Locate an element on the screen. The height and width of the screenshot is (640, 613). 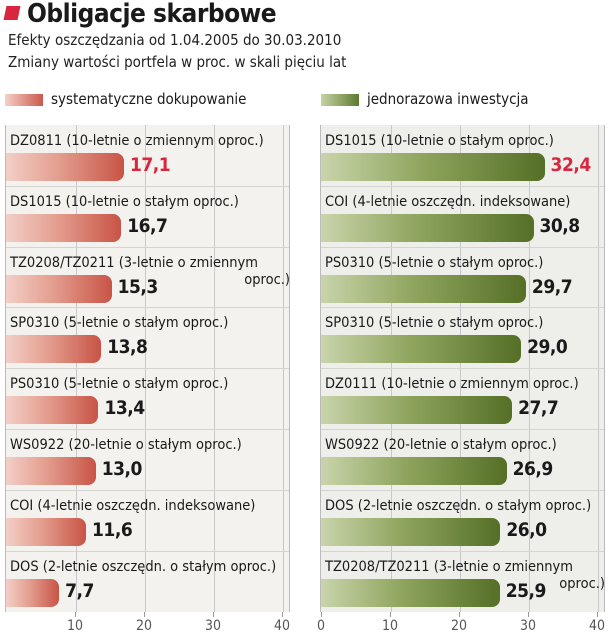
data-label-left: 15,3 is located at coordinates (138, 286).